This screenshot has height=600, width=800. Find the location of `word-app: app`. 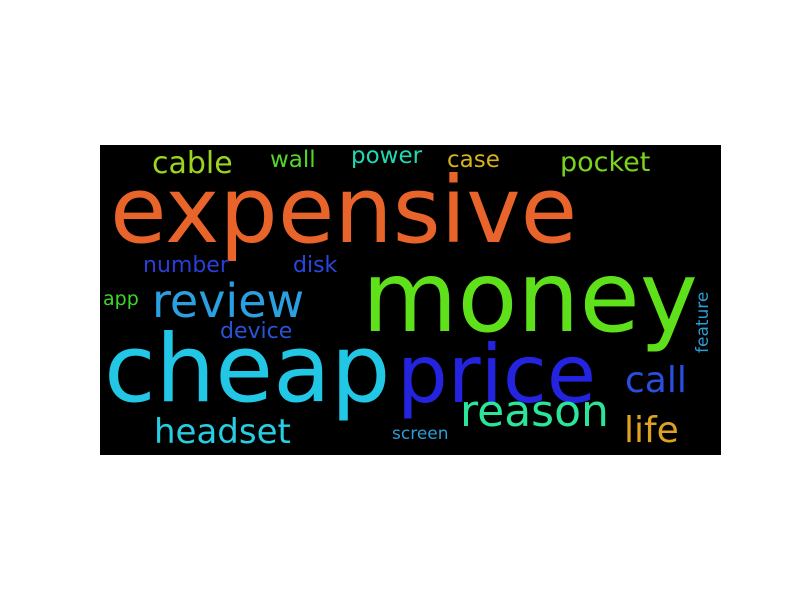

word-app: app is located at coordinates (121, 299).